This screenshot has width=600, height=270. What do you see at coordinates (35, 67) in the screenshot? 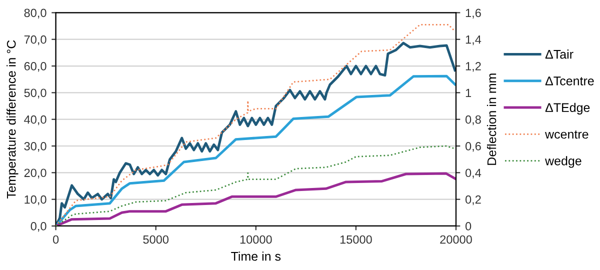
I see `y-tick-label: 60,0` at bounding box center [35, 67].